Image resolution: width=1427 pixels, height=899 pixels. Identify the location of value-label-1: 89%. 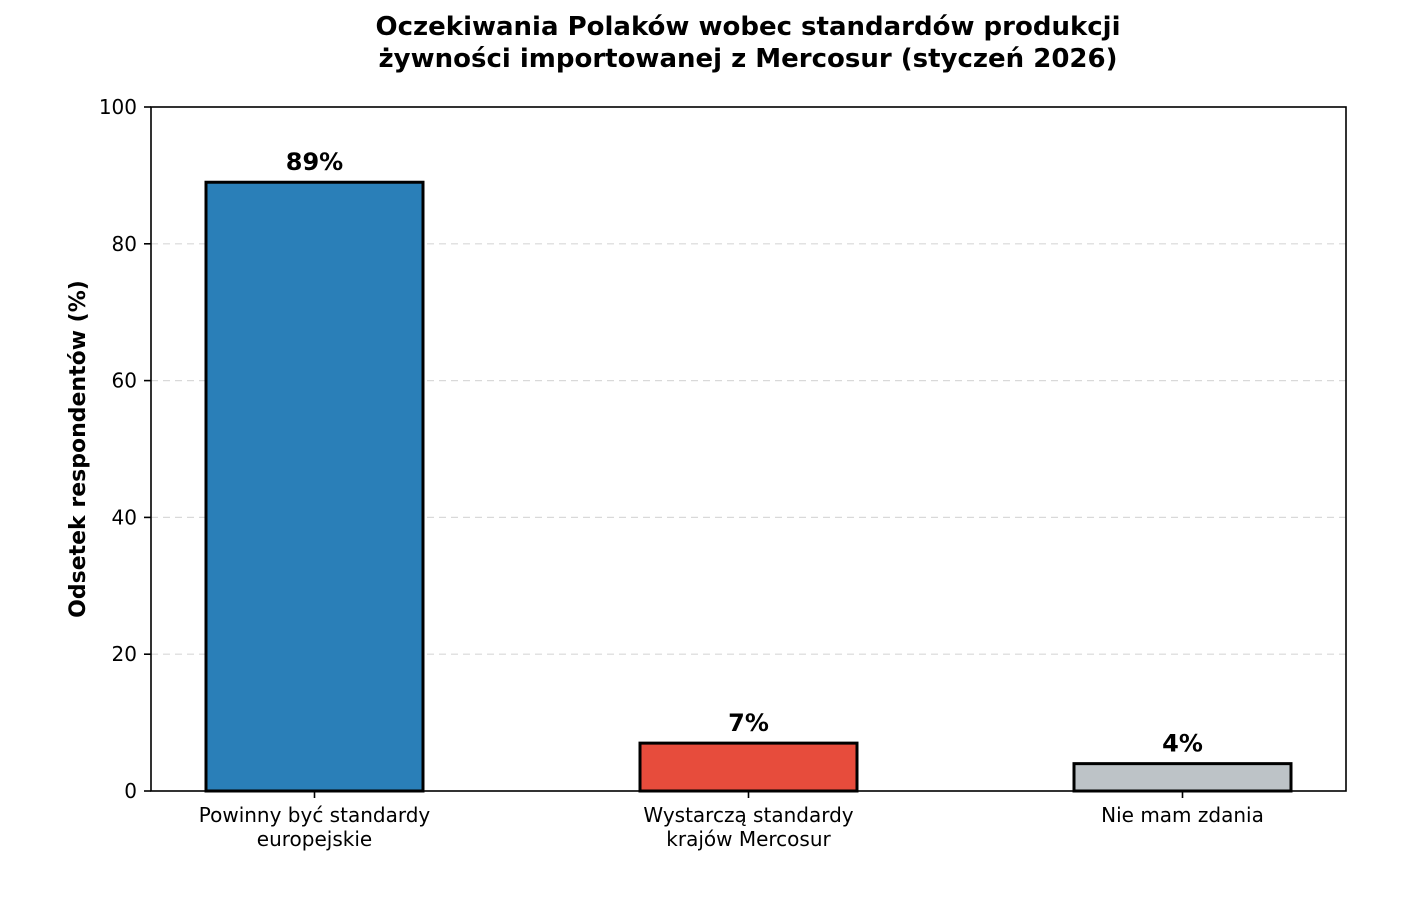
(314, 162).